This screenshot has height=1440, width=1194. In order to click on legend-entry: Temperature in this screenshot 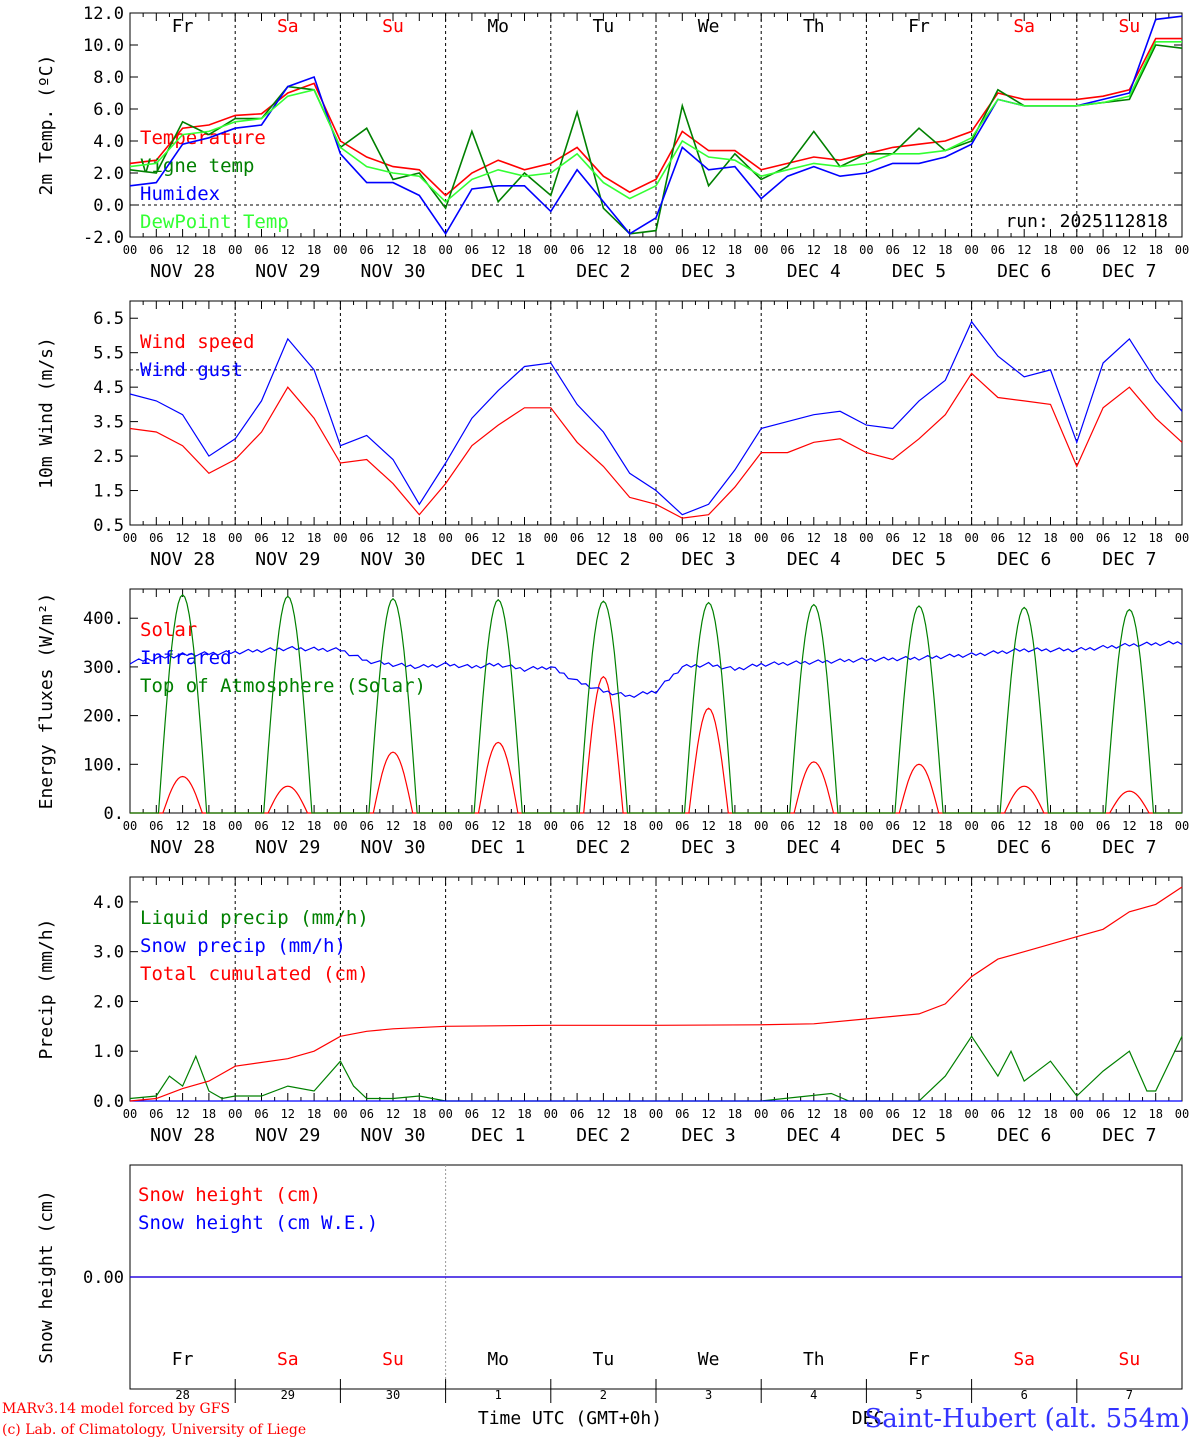, I will do `click(203, 138)`.